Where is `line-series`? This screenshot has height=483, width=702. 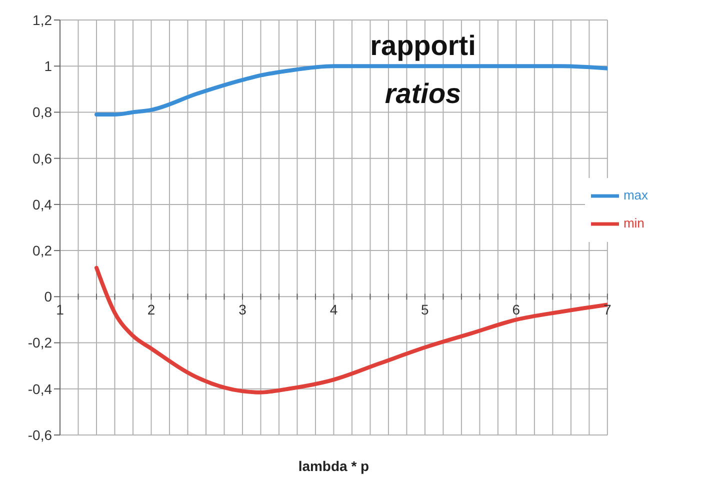 line-series is located at coordinates (351, 90).